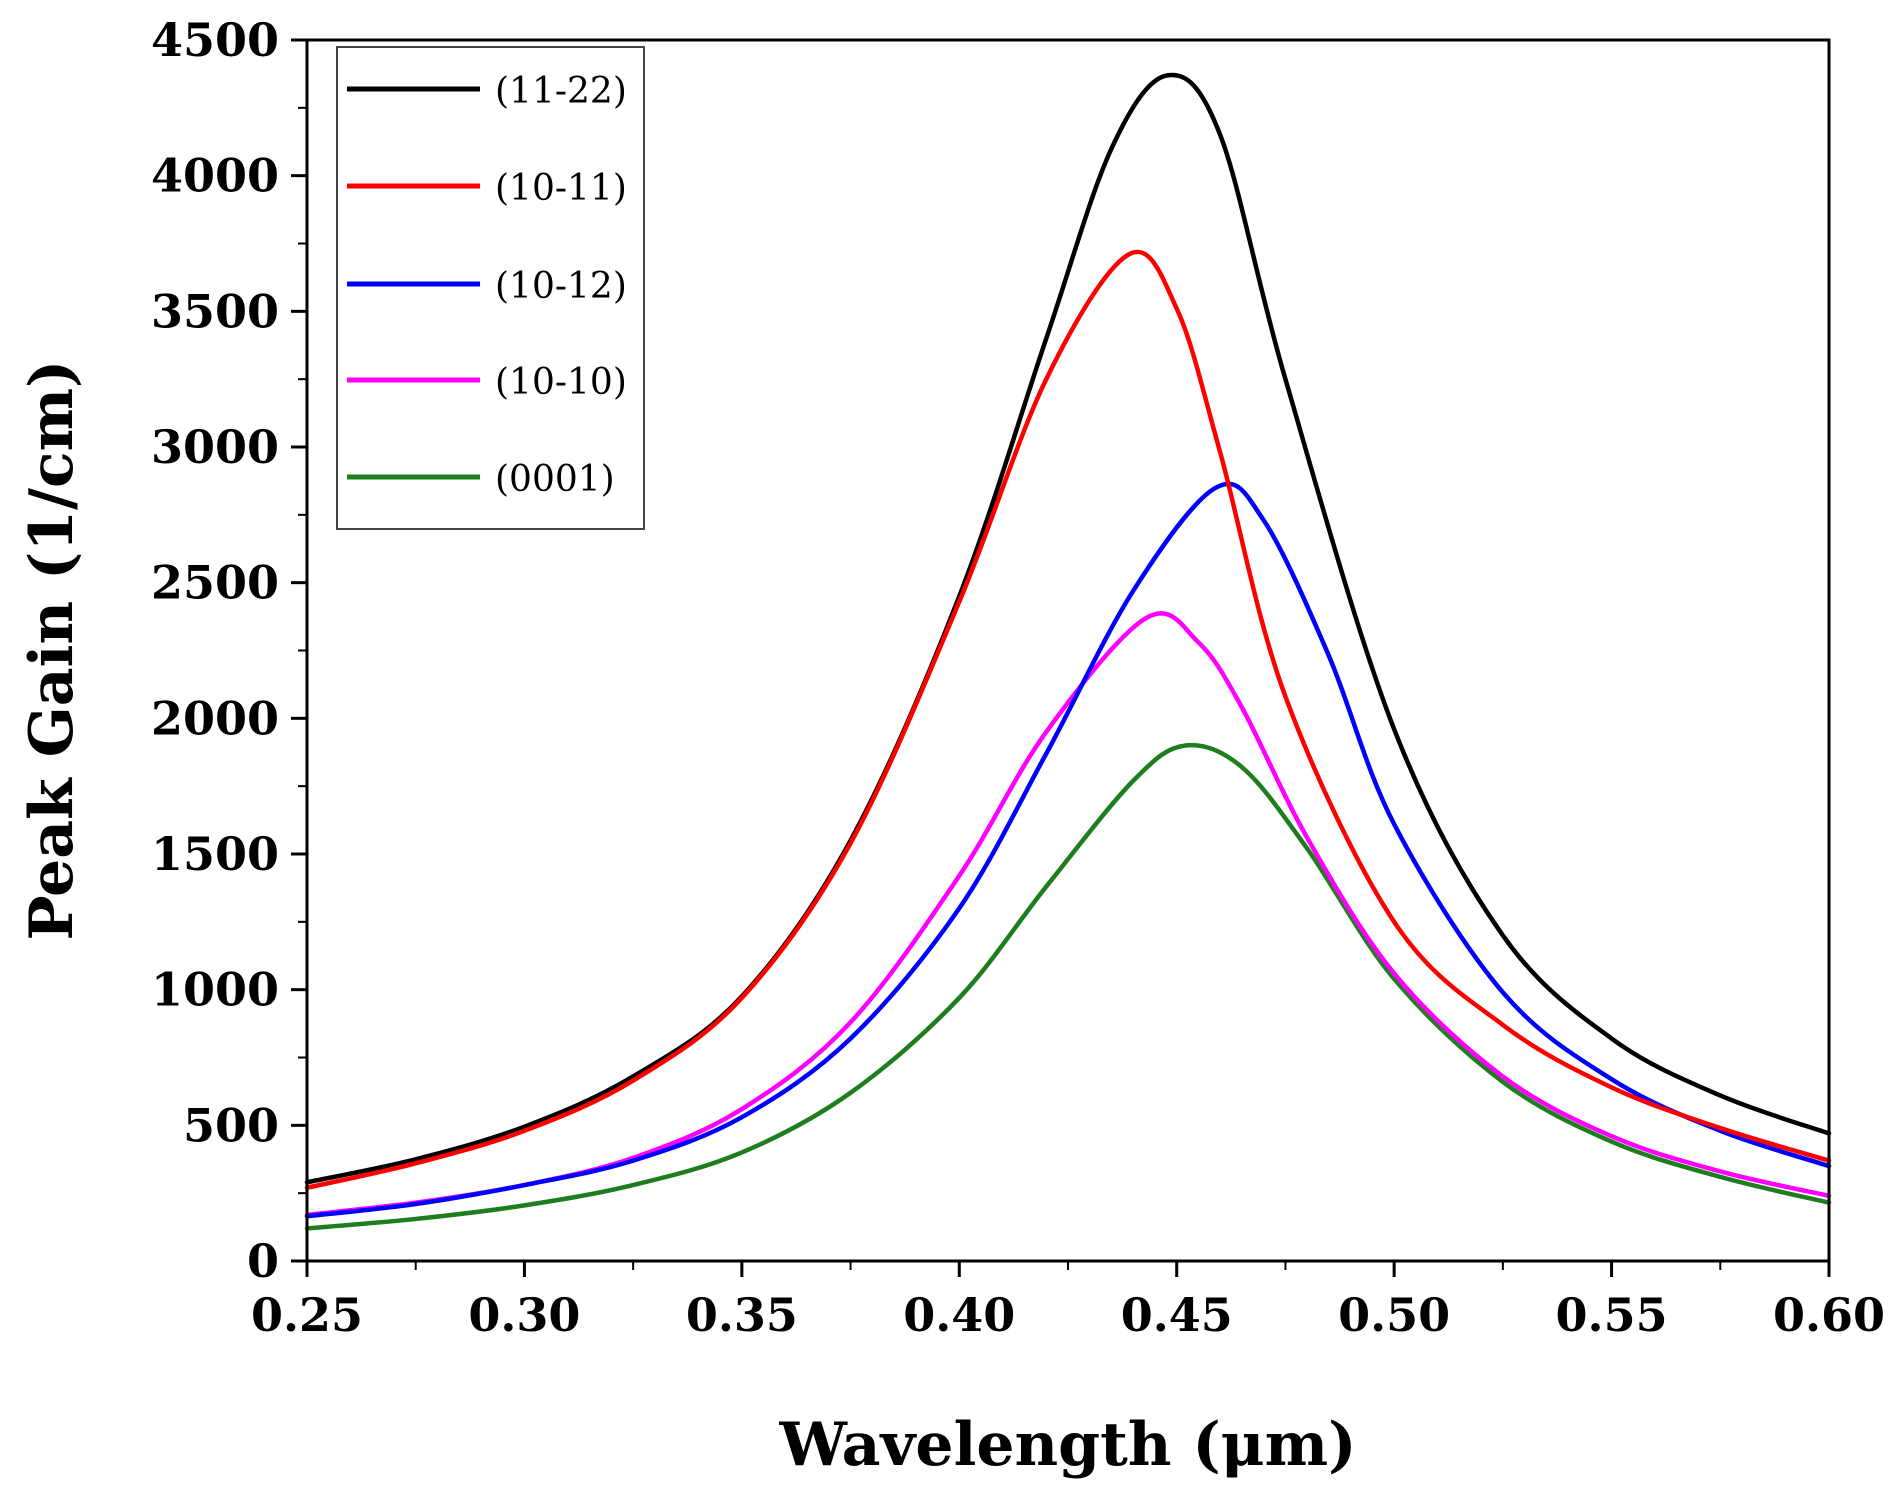 This screenshot has height=1503, width=1894. I want to click on x-axis-title: Wavelength (μm), so click(1067, 1445).